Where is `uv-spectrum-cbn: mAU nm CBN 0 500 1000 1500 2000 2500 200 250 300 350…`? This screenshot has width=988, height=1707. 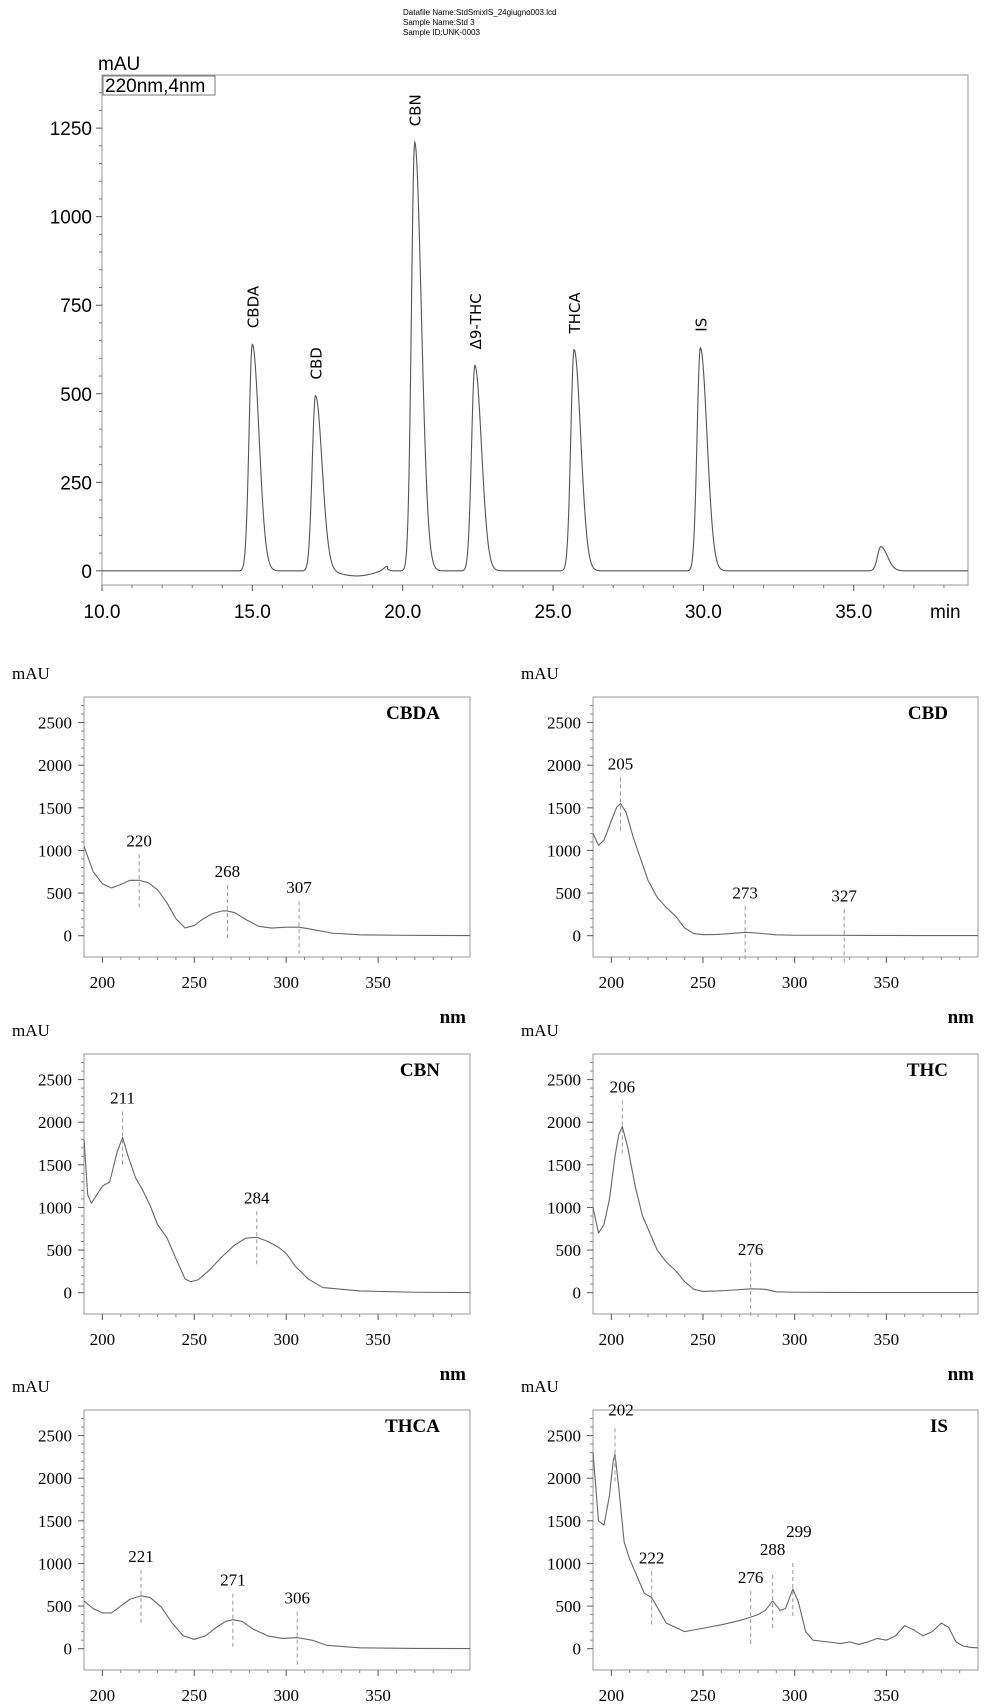 uv-spectrum-cbn: mAU nm CBN 0 500 1000 1500 2000 2500 200 250 300 350… is located at coordinates (241, 1203).